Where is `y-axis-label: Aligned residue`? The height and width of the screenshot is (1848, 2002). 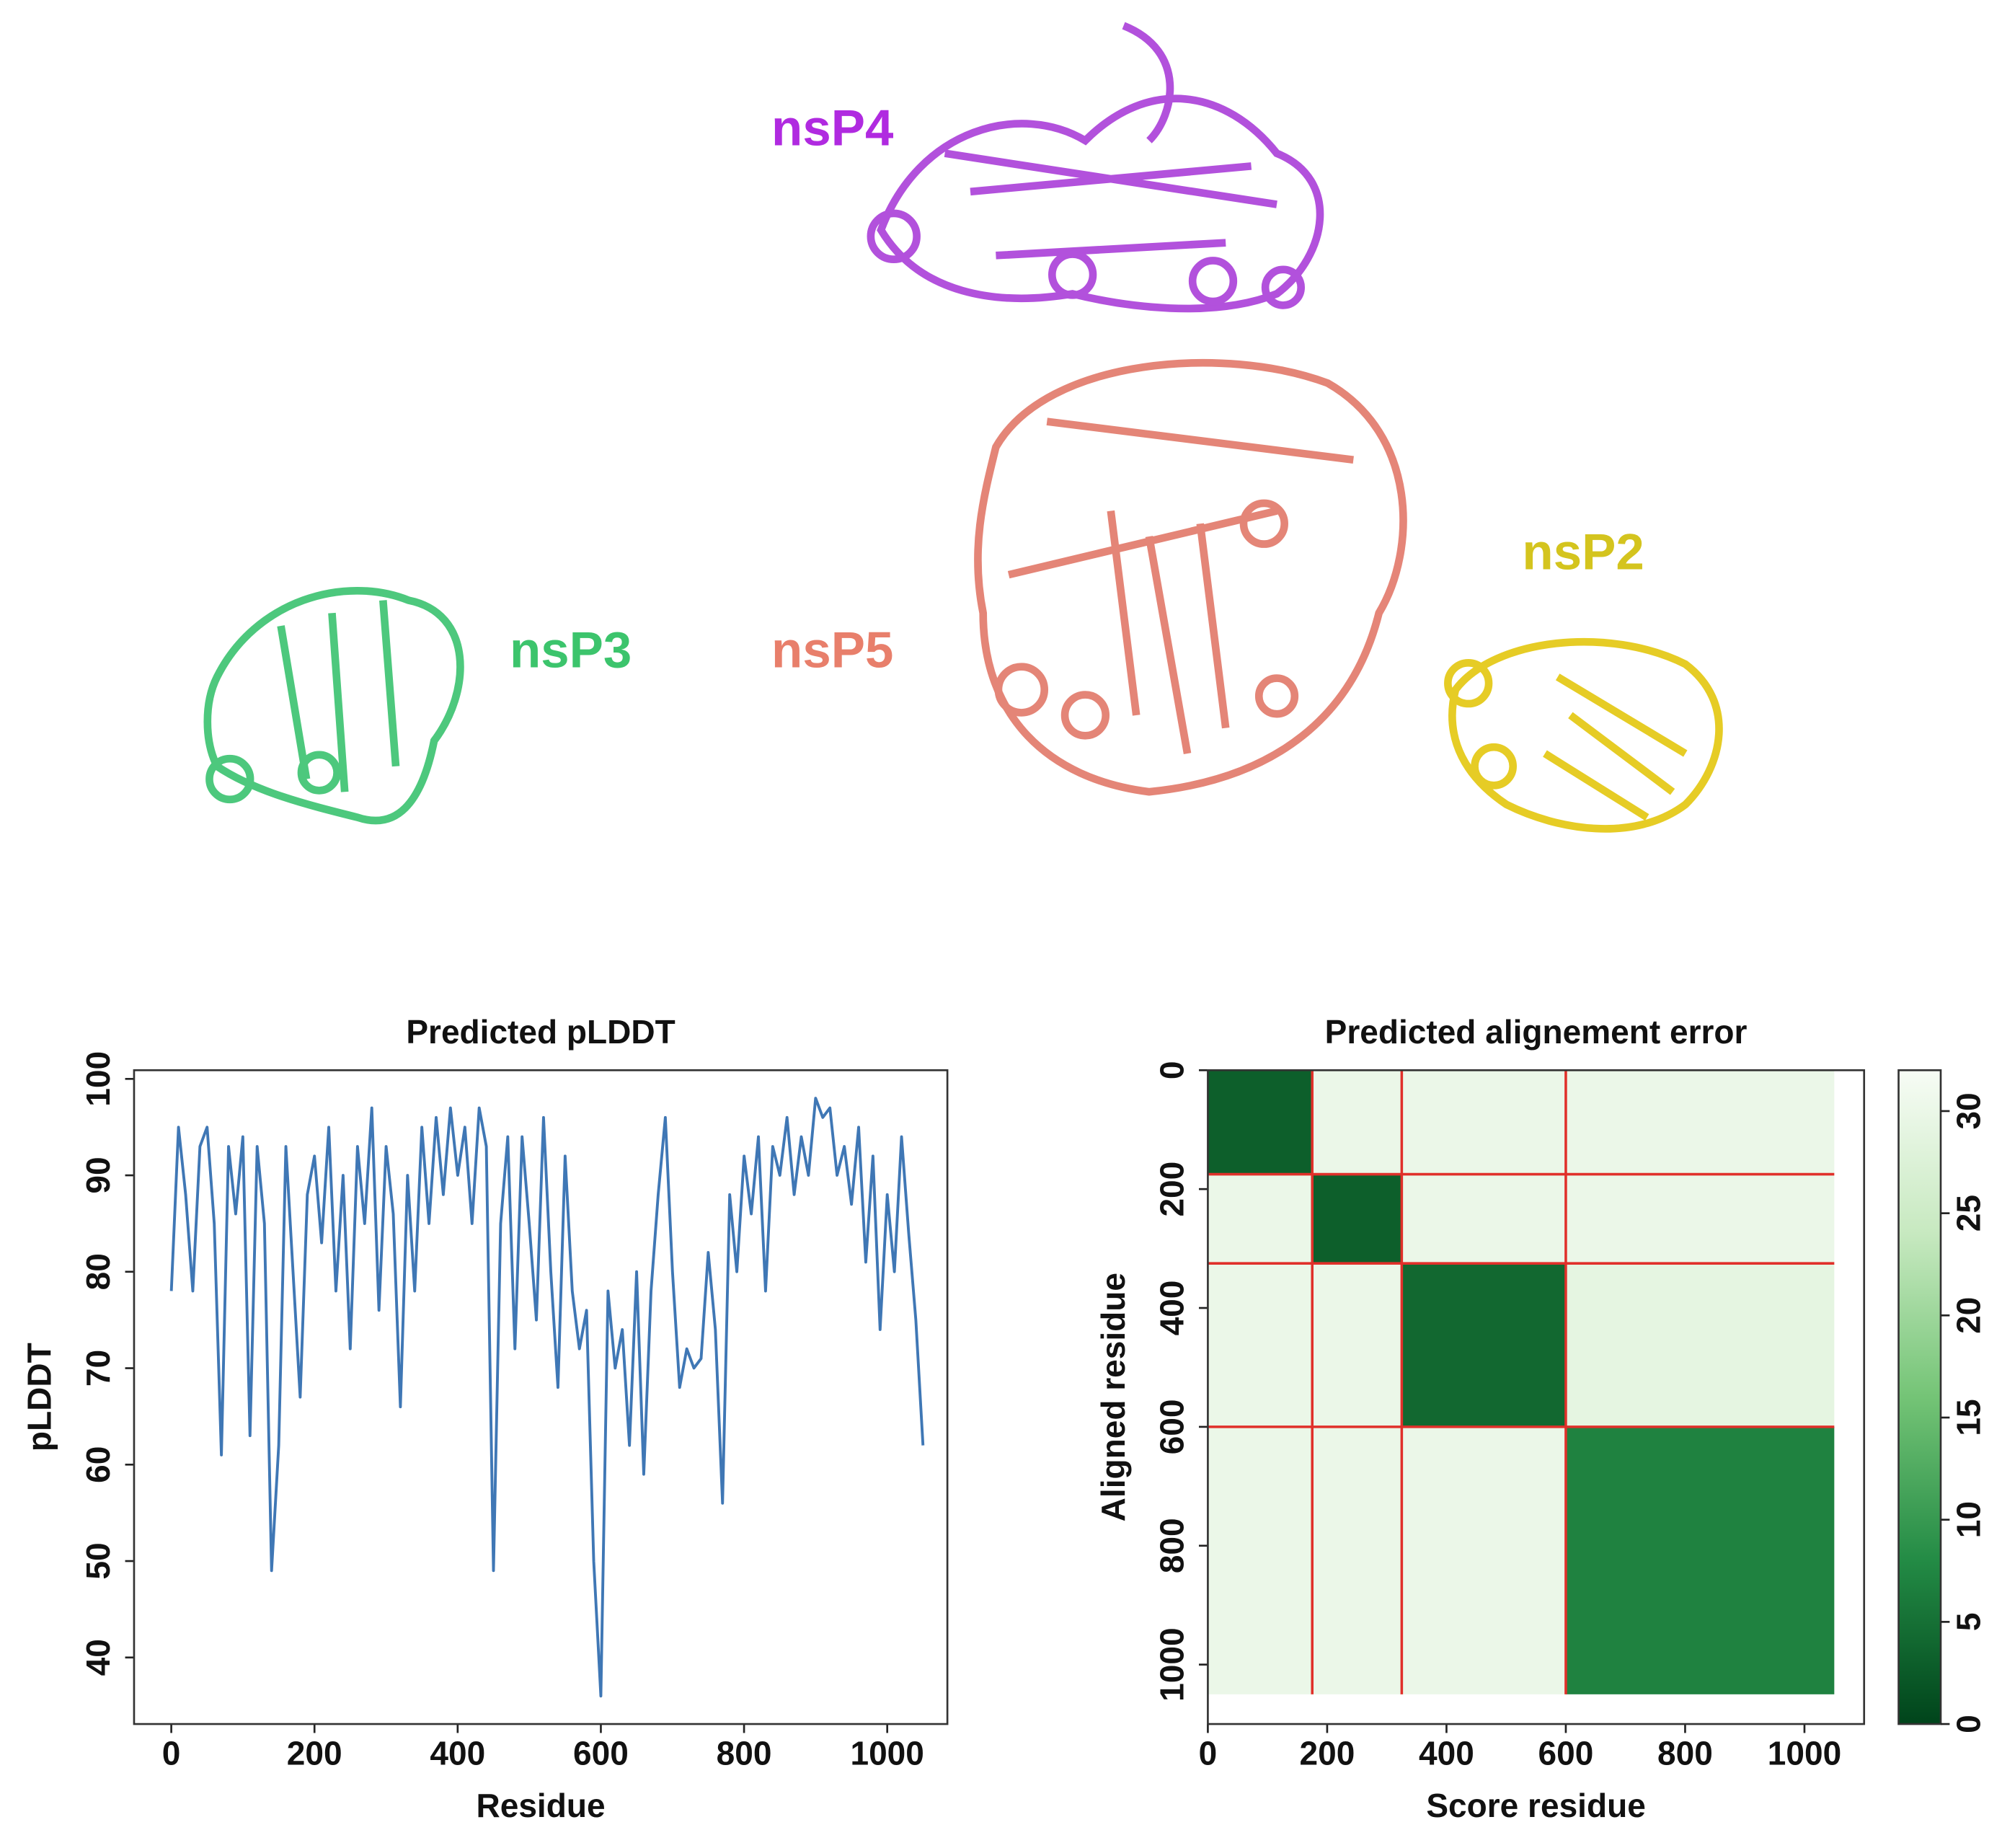
y-axis-label: Aligned residue is located at coordinates (1113, 1397).